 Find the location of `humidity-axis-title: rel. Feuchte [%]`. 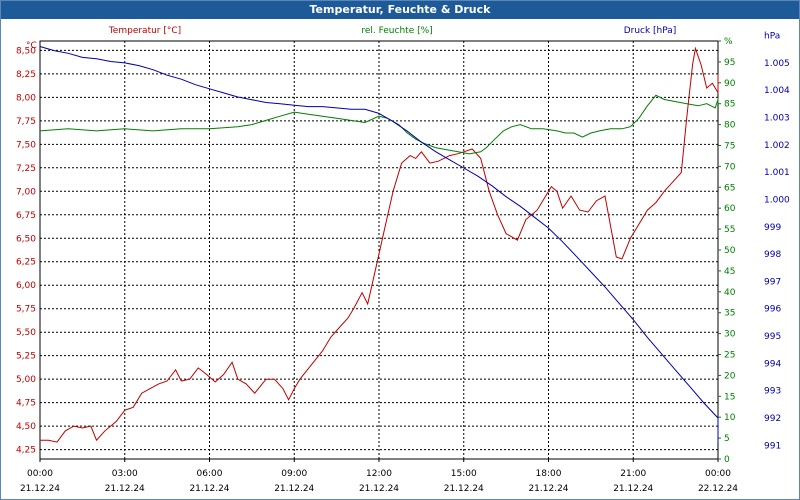

humidity-axis-title: rel. Feuchte [%] is located at coordinates (396, 31).